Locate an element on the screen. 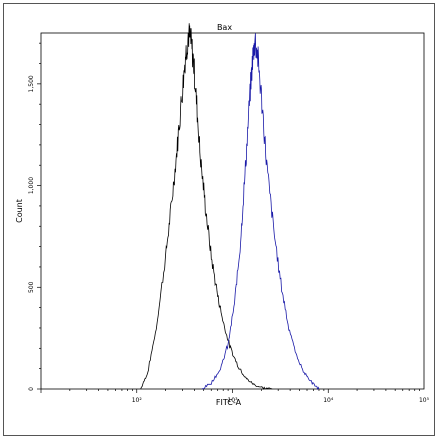  x-axis-label: FITC-A is located at coordinates (229, 402).